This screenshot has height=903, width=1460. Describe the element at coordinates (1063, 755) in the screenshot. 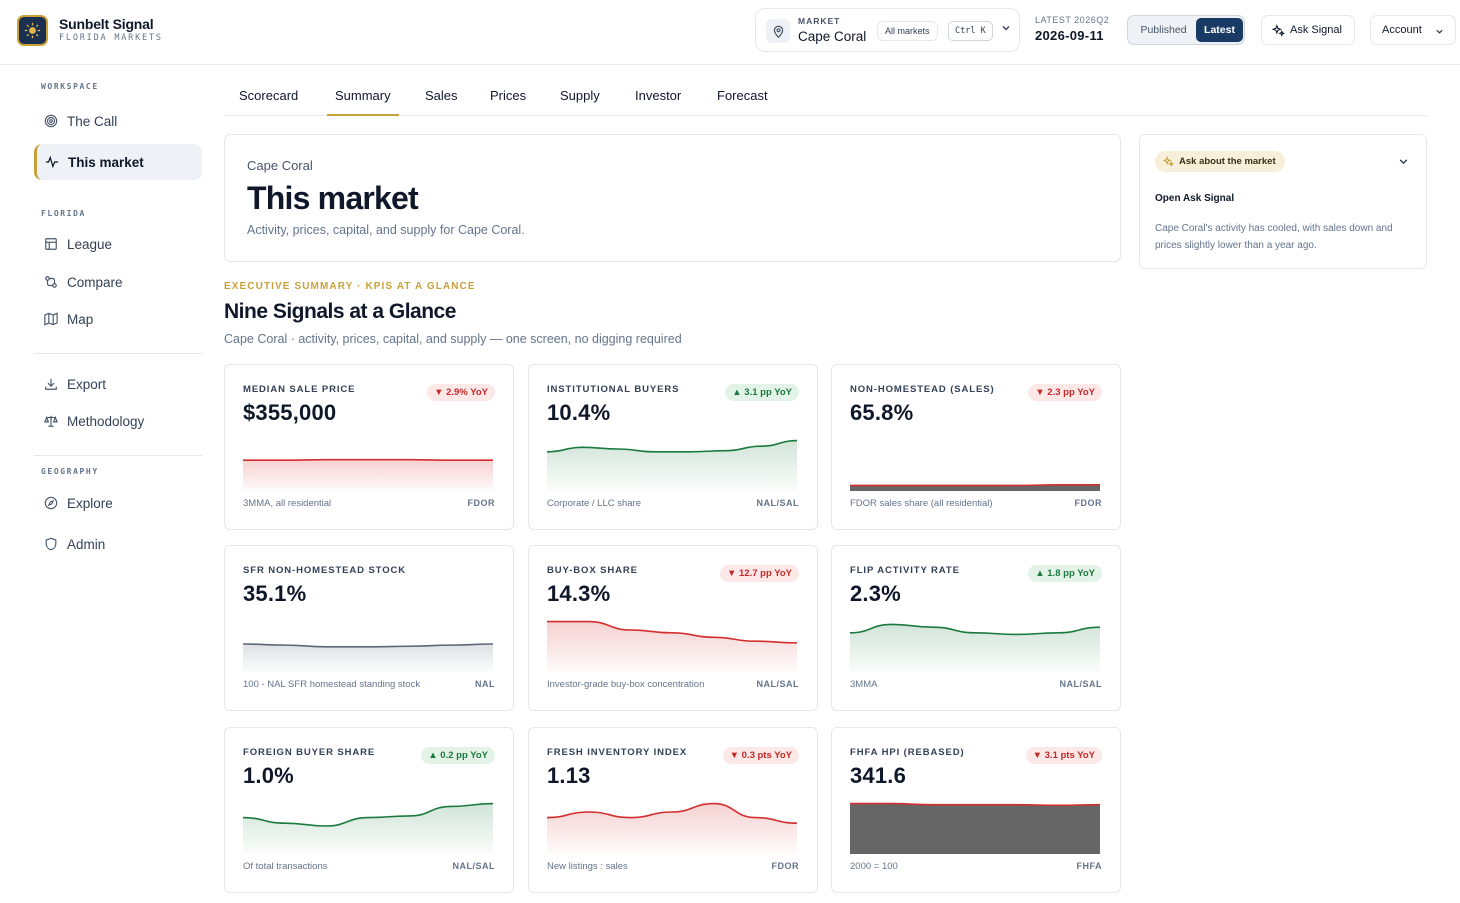

I see `kpi-change-badge: ▼ 3.1 pts YoY` at that location.